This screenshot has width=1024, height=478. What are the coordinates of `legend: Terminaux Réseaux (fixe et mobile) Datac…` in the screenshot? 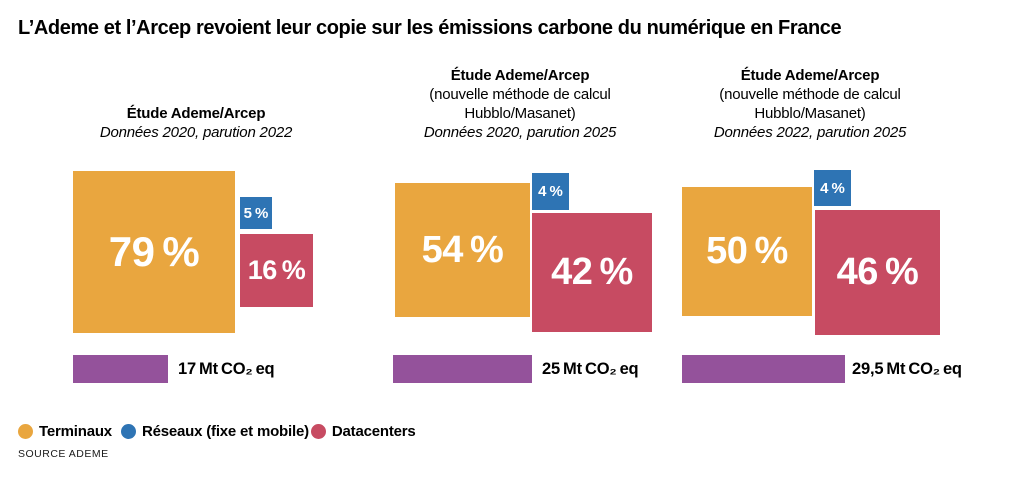 It's located at (217, 431).